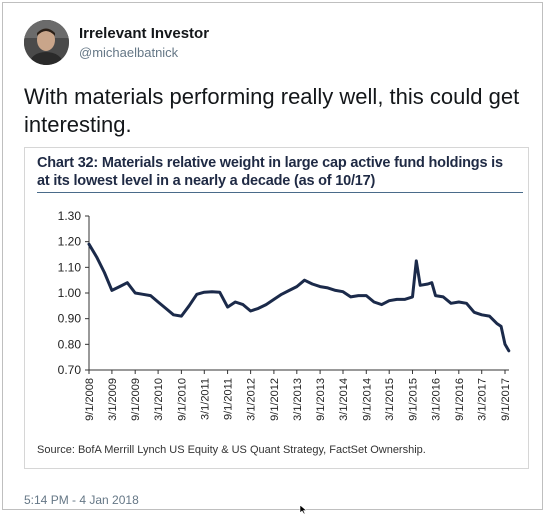 The width and height of the screenshot is (547, 514). What do you see at coordinates (483, 399) in the screenshot?
I see `x-tick-label: 3/1/2017` at bounding box center [483, 399].